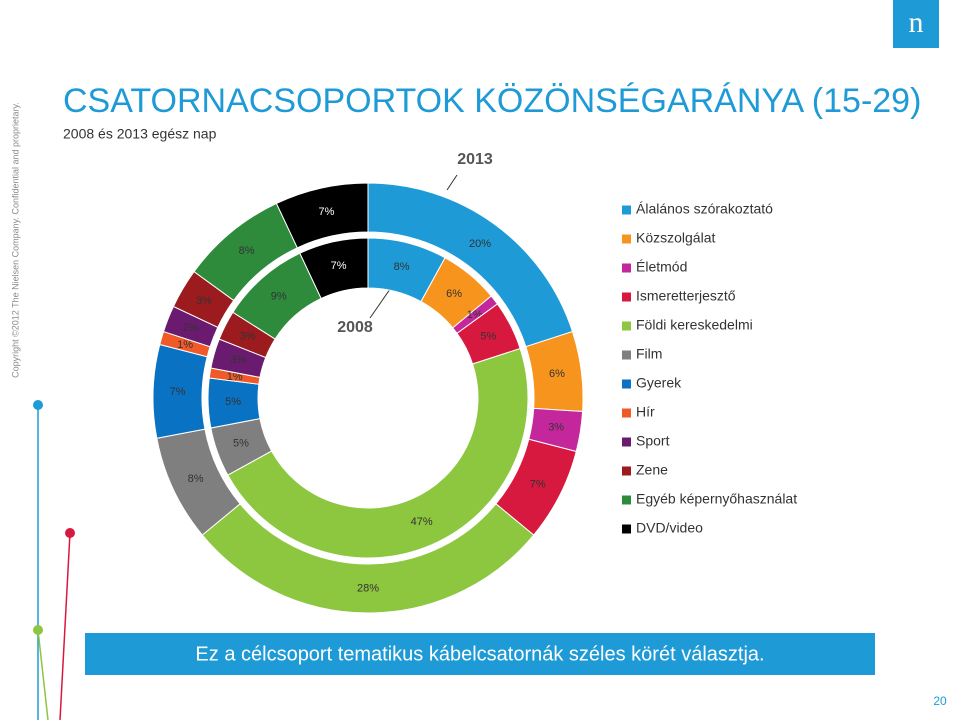 This screenshot has width=960, height=720. I want to click on legend-label: Zene, so click(652, 470).